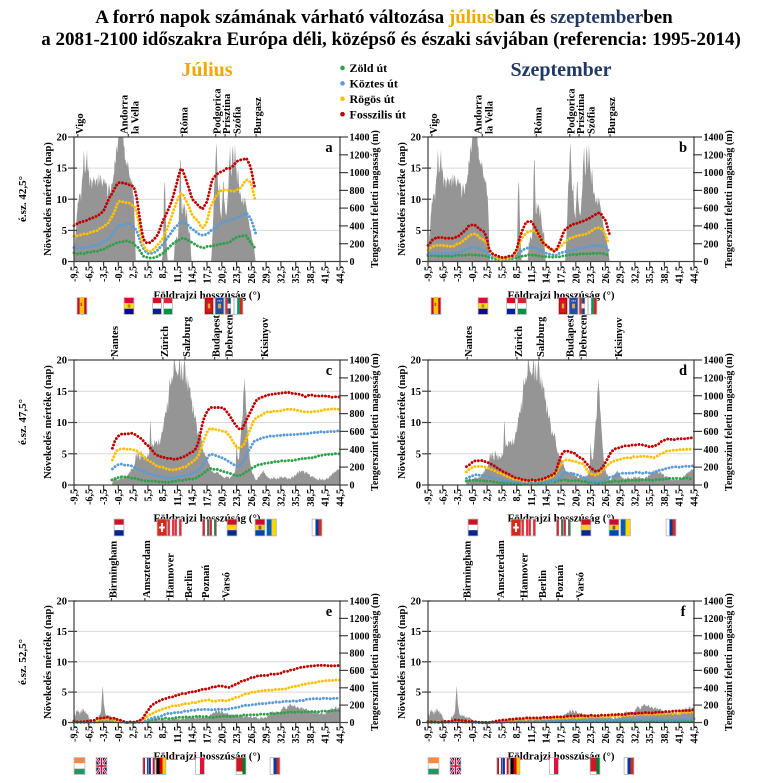 Image resolution: width=768 pixels, height=783 pixels. I want to click on svg-text: 41,5, so click(326, 735).